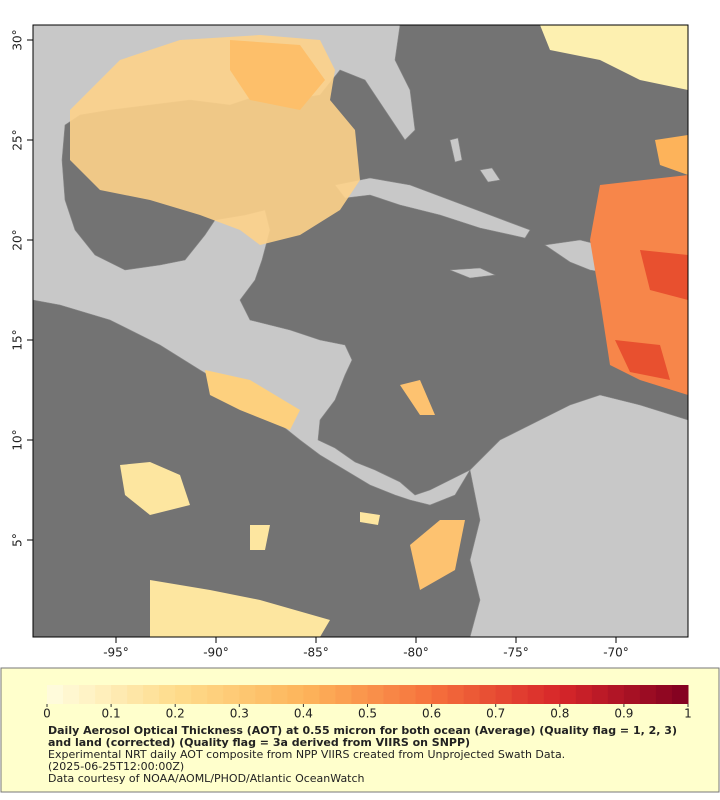 Image resolution: width=720 pixels, height=800 pixels. Describe the element at coordinates (516, 653) in the screenshot. I see `x-tick-label: -75°` at that location.